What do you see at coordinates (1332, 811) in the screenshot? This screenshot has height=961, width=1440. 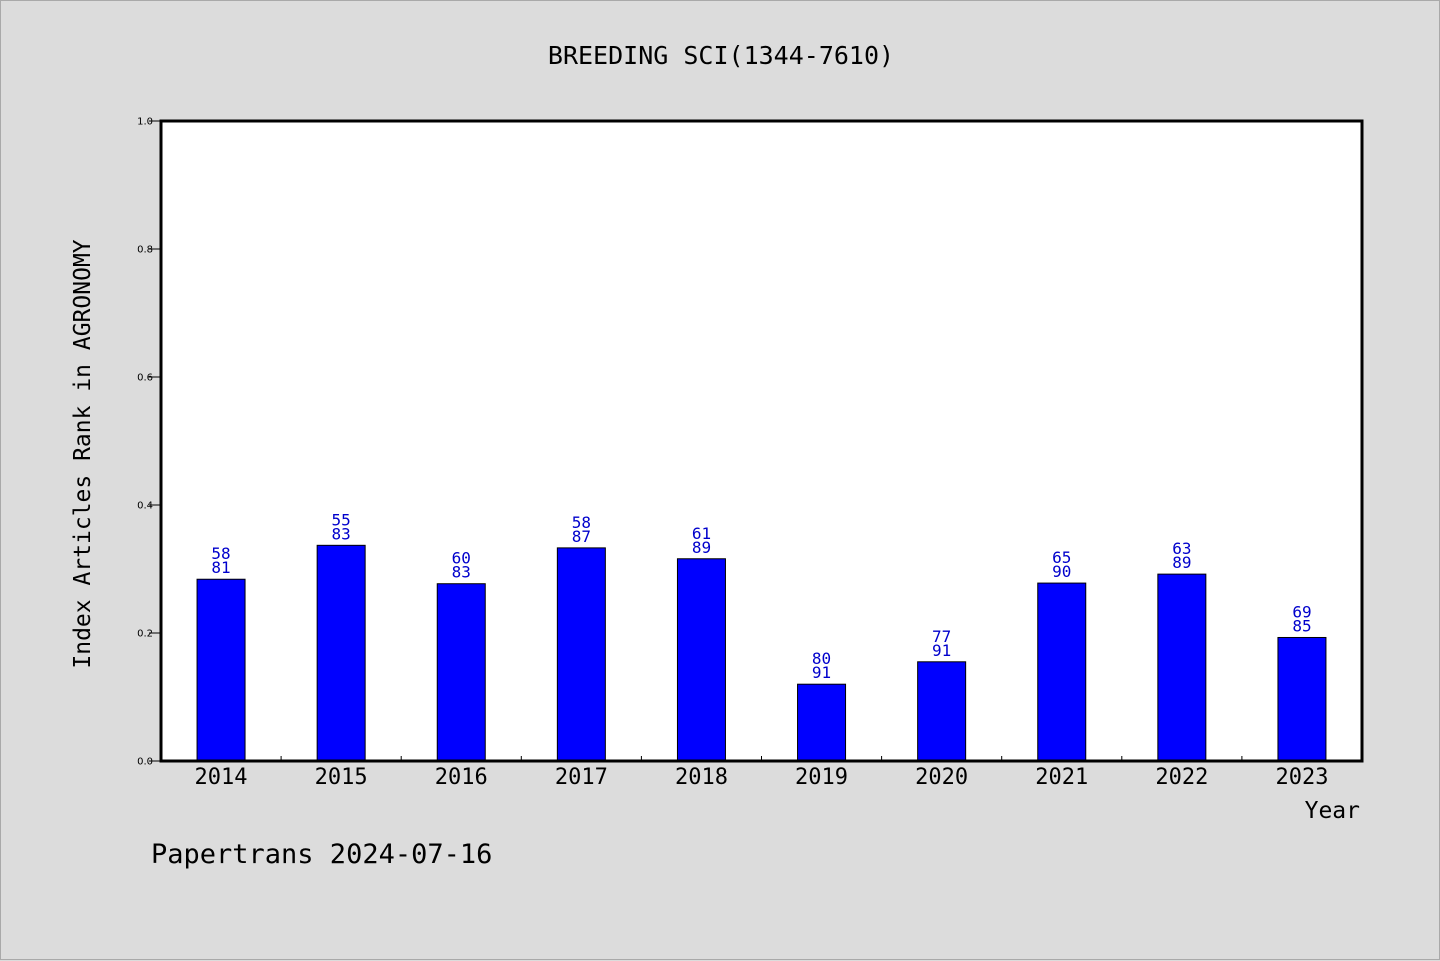 I see `x-axis-label: Year` at bounding box center [1332, 811].